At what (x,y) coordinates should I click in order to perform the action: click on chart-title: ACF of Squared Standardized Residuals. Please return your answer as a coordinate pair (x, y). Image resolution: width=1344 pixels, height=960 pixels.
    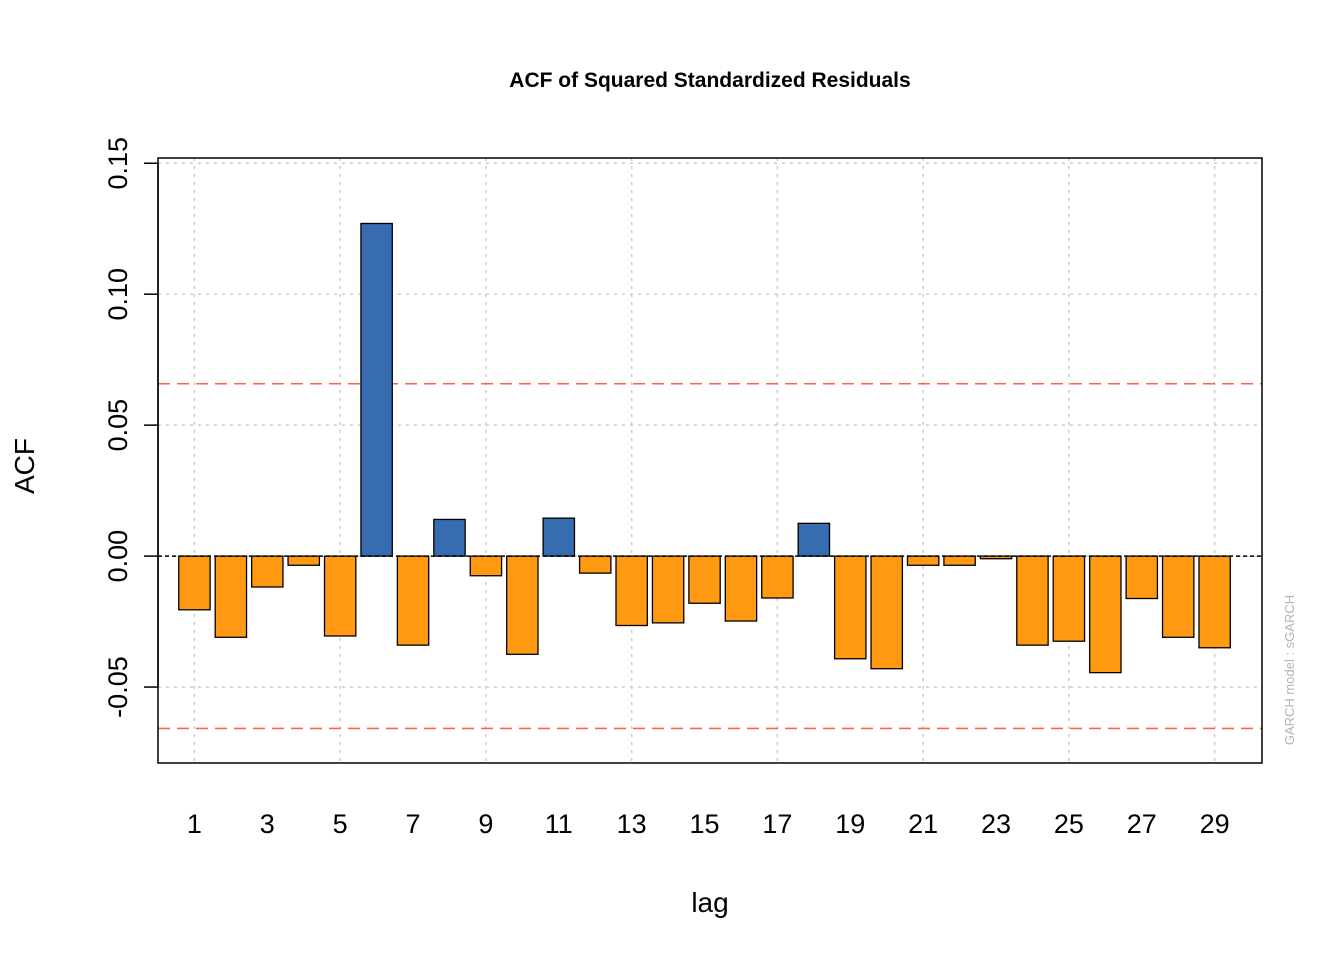
    Looking at the image, I should click on (709, 80).